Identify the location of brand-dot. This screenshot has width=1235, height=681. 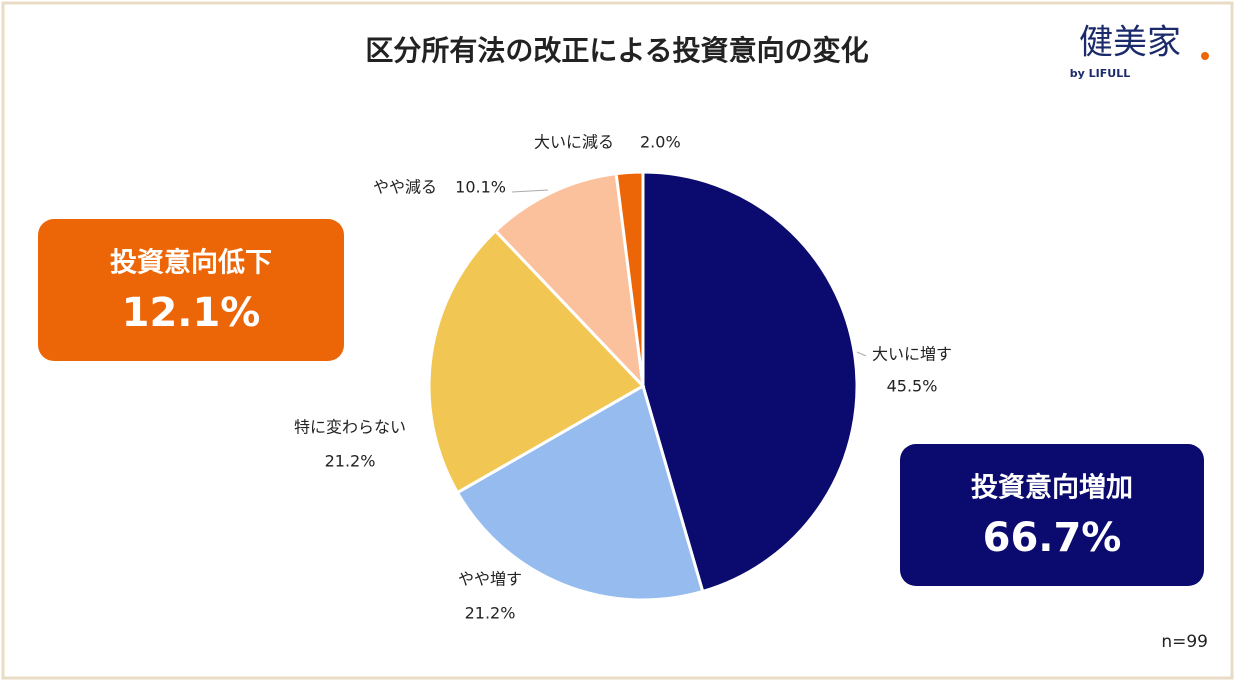
(1205, 56).